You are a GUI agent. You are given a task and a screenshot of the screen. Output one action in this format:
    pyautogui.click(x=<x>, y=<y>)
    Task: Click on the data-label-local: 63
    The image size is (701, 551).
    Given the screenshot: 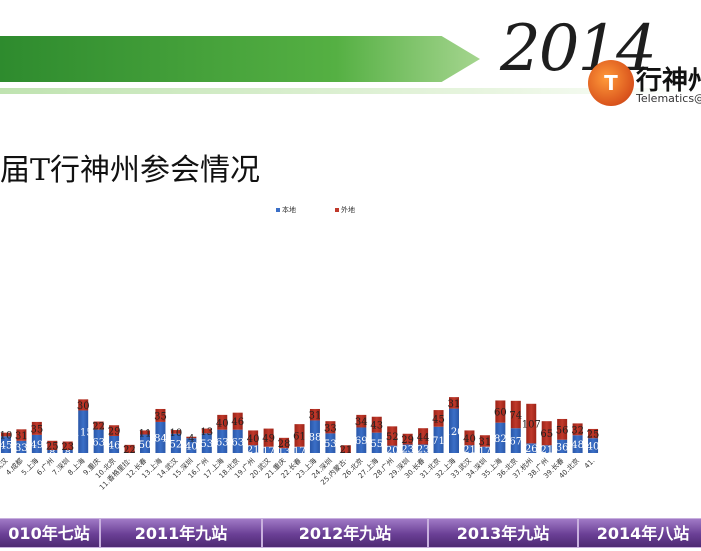 What is the action you would take?
    pyautogui.click(x=98, y=442)
    